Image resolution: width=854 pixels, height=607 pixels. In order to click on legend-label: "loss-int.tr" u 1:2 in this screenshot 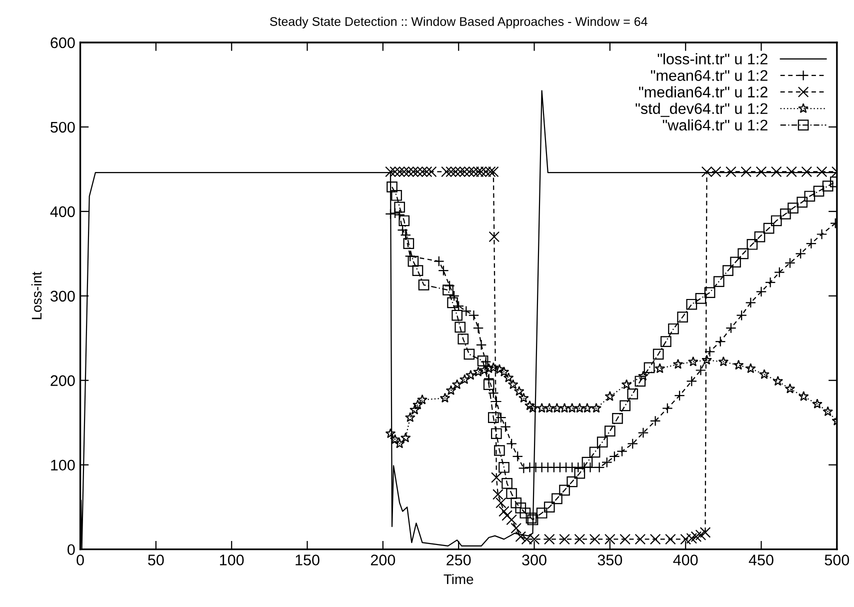, I will do `click(713, 58)`.